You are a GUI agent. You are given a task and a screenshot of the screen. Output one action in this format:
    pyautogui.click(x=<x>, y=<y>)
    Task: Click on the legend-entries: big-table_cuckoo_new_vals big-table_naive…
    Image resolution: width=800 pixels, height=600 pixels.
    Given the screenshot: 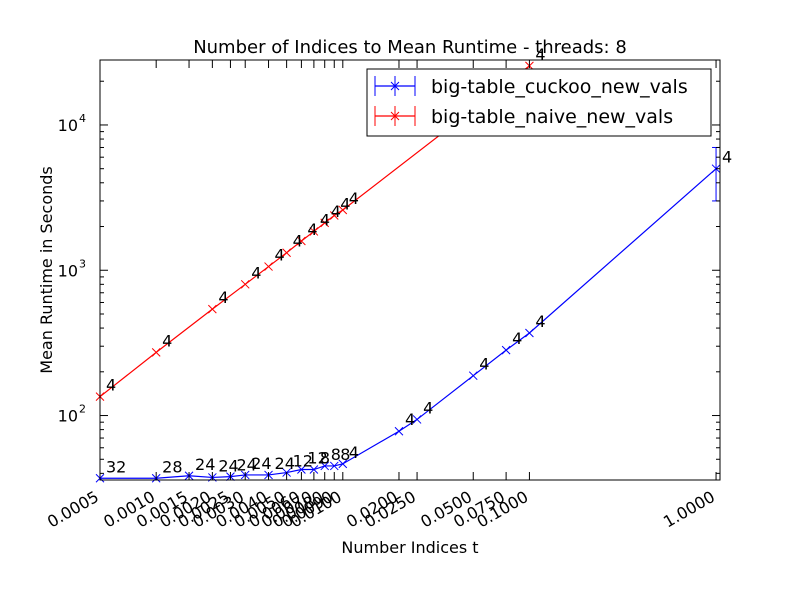 What is the action you would take?
    pyautogui.click(x=531, y=102)
    